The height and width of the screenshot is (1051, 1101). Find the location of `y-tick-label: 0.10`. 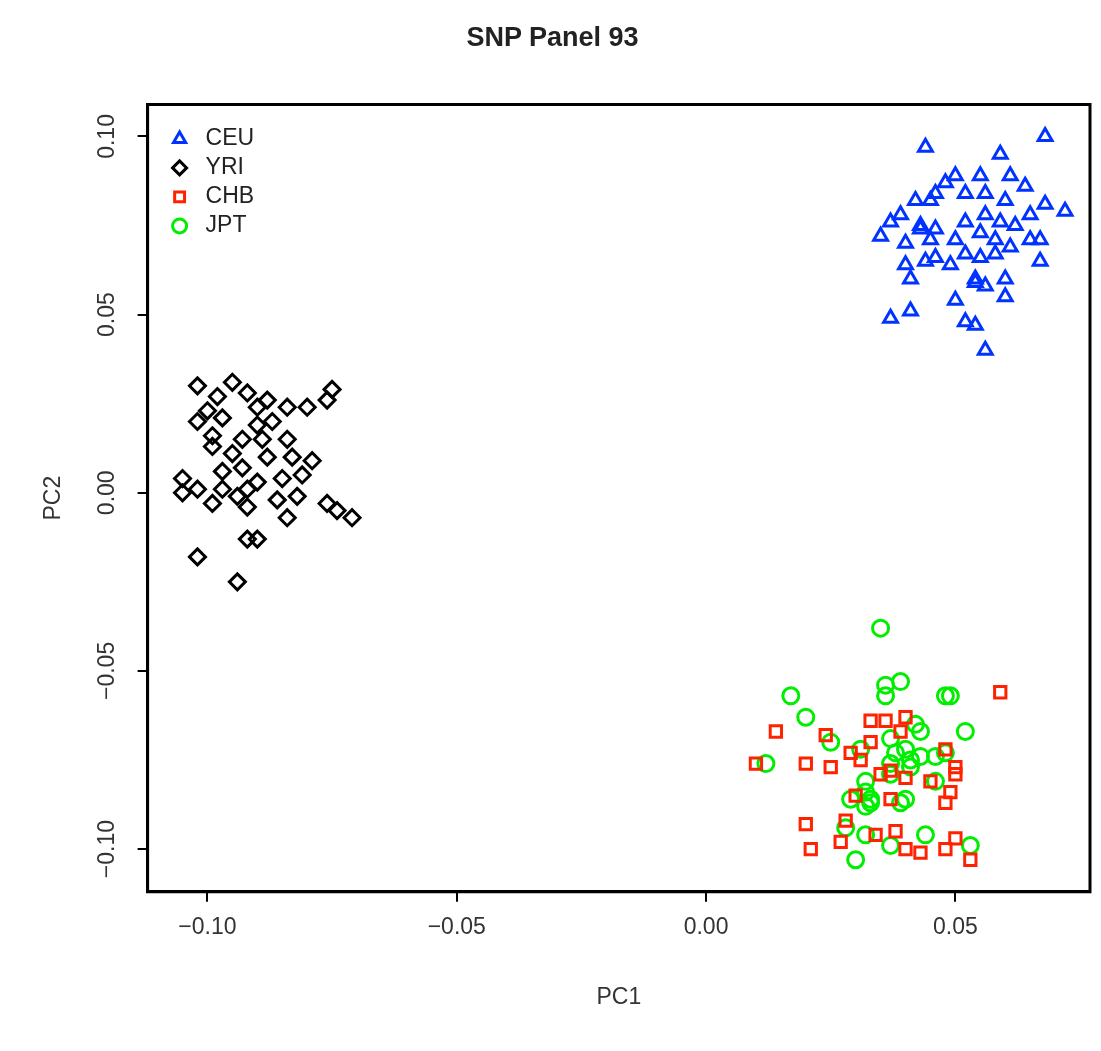

y-tick-label: 0.10 is located at coordinates (105, 136).